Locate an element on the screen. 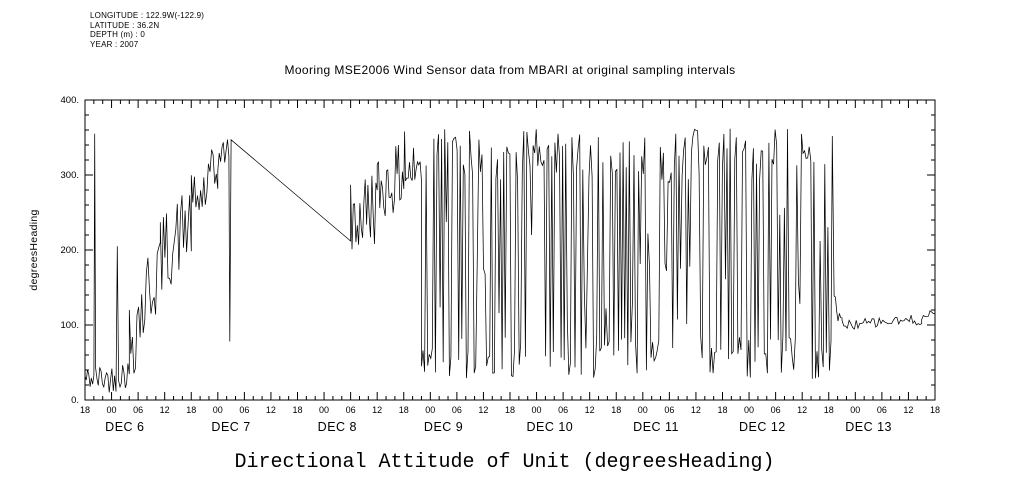 The image size is (1009, 504). metadata-line-depth: DEPTH (m) : 0 is located at coordinates (118, 34).